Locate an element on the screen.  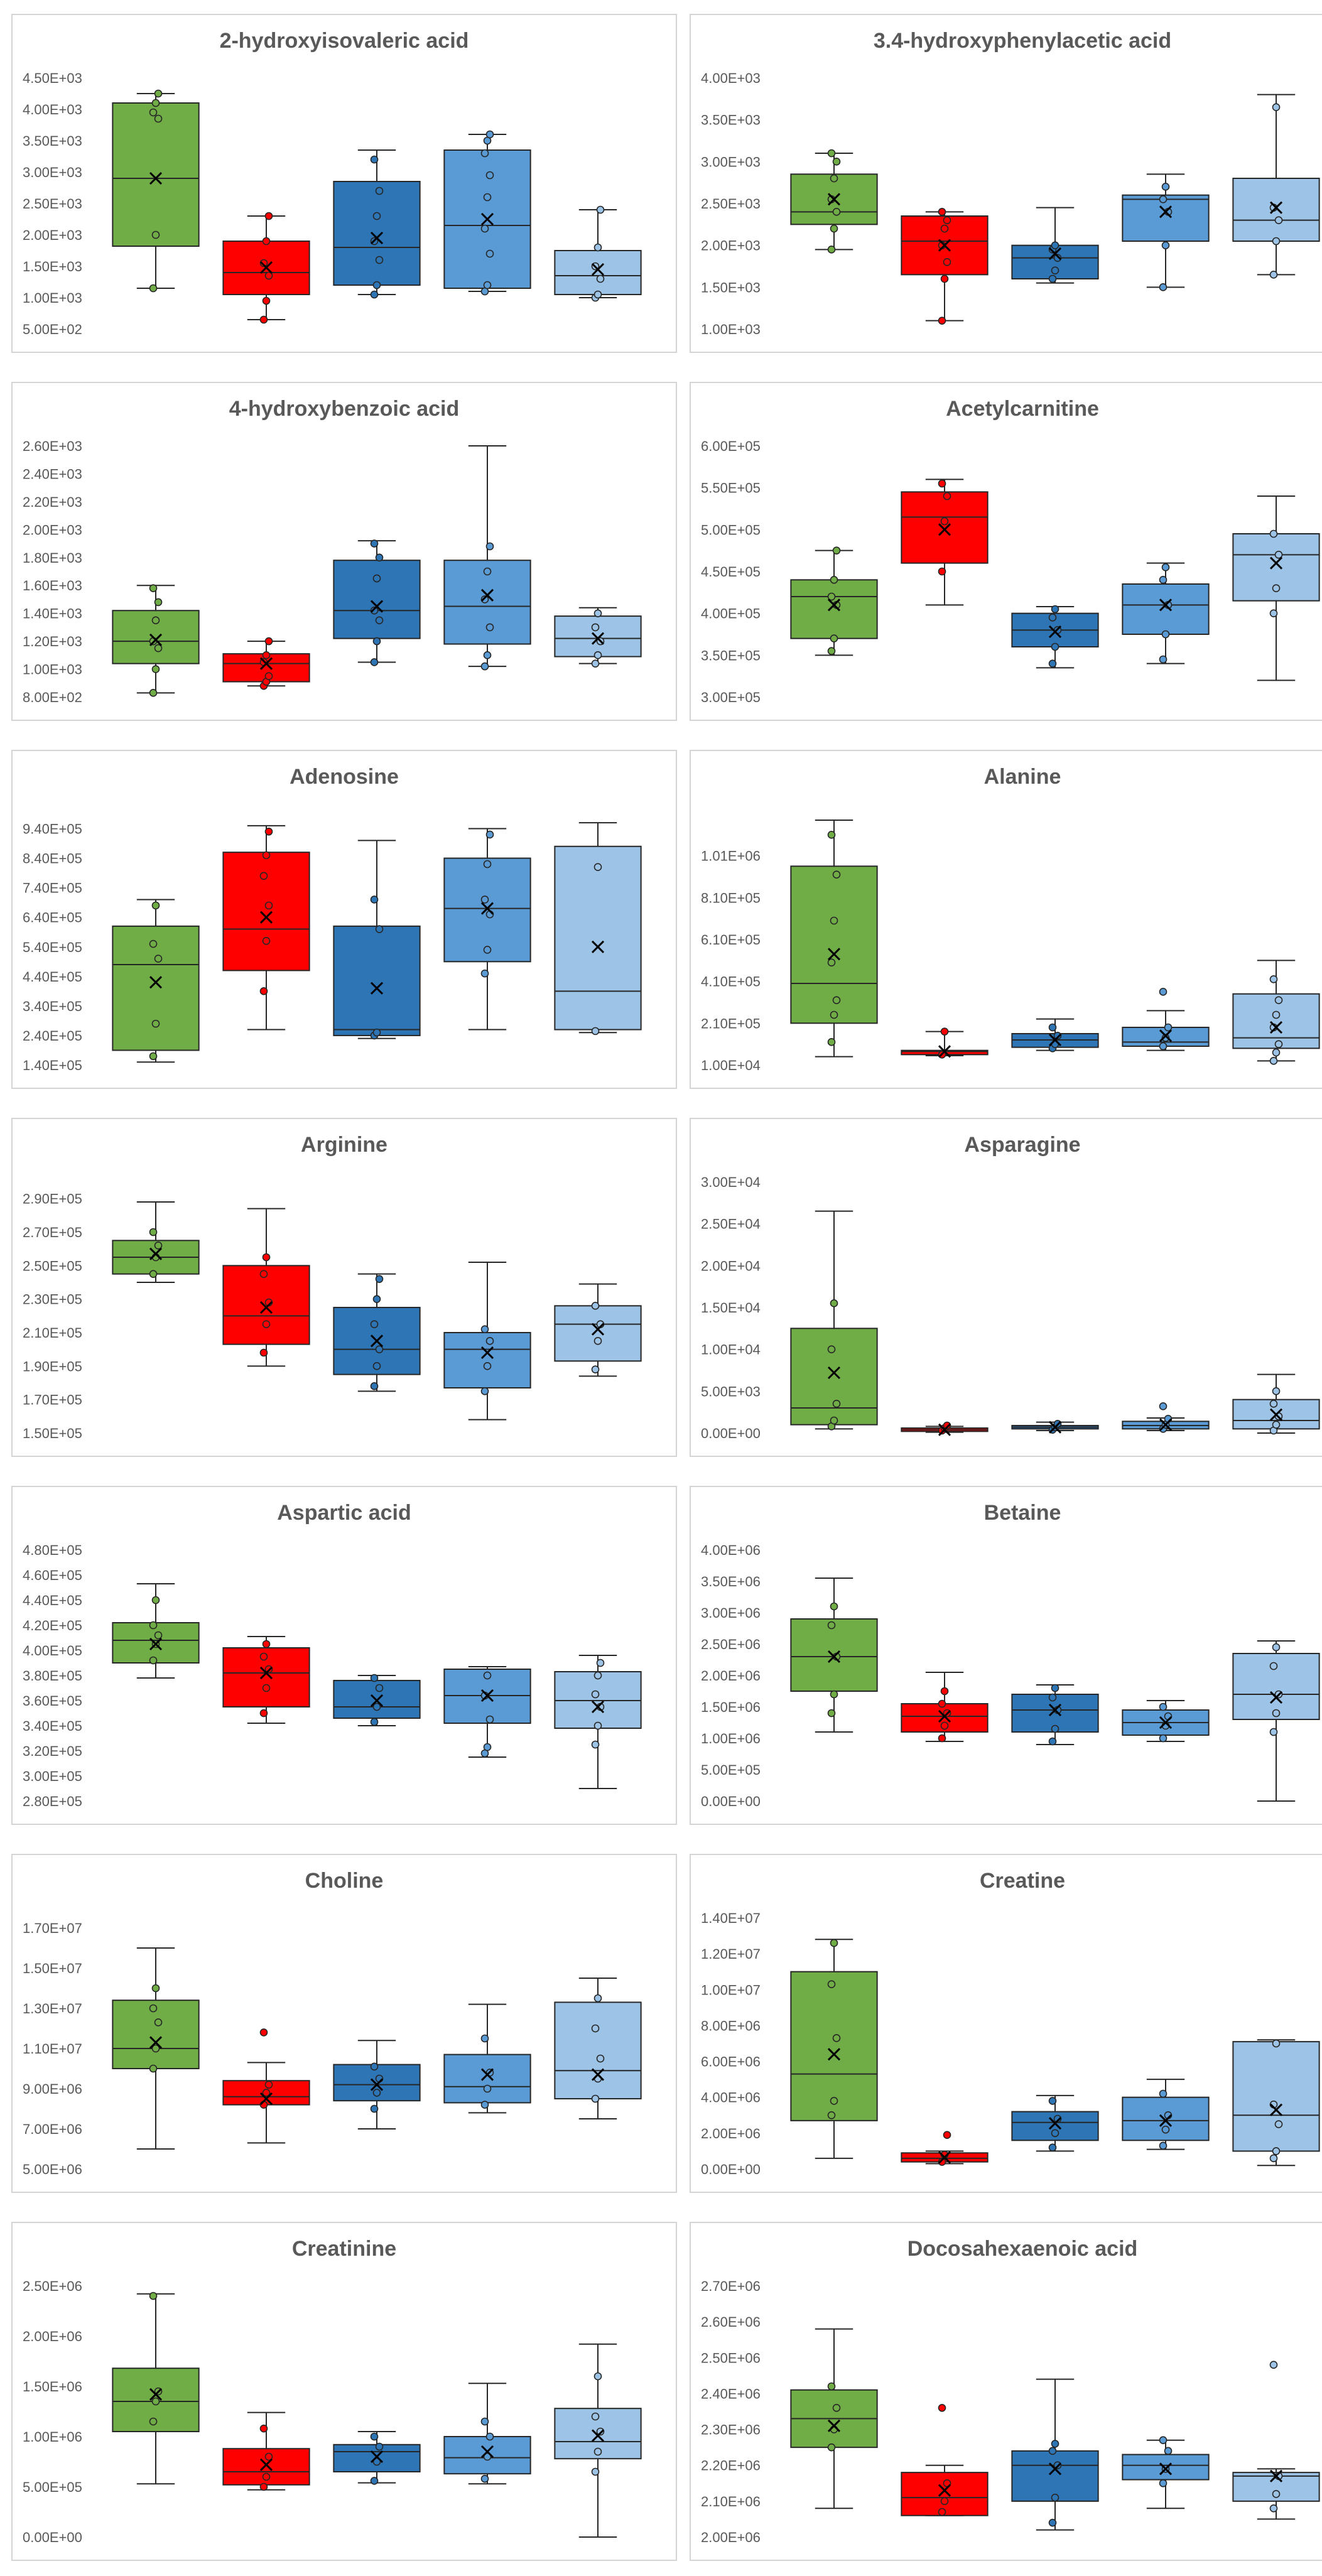
y-tick-label: 2.10E+05 is located at coordinates (731, 1023).